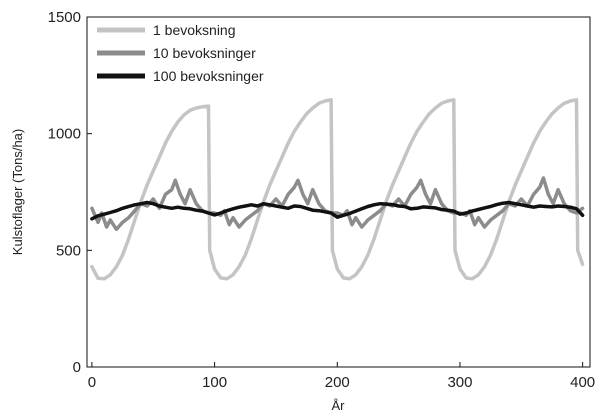  I want to click on x-tick-label: 400, so click(582, 382).